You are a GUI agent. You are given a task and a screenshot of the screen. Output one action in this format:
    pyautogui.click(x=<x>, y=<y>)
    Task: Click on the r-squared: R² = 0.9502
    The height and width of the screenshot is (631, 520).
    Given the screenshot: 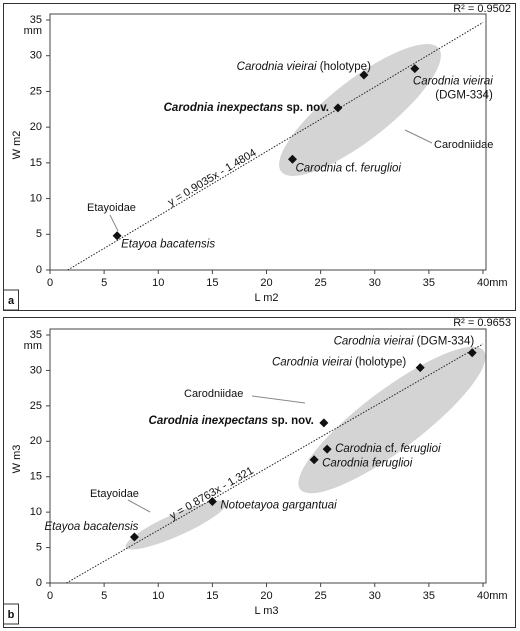 What is the action you would take?
    pyautogui.click(x=482, y=9)
    